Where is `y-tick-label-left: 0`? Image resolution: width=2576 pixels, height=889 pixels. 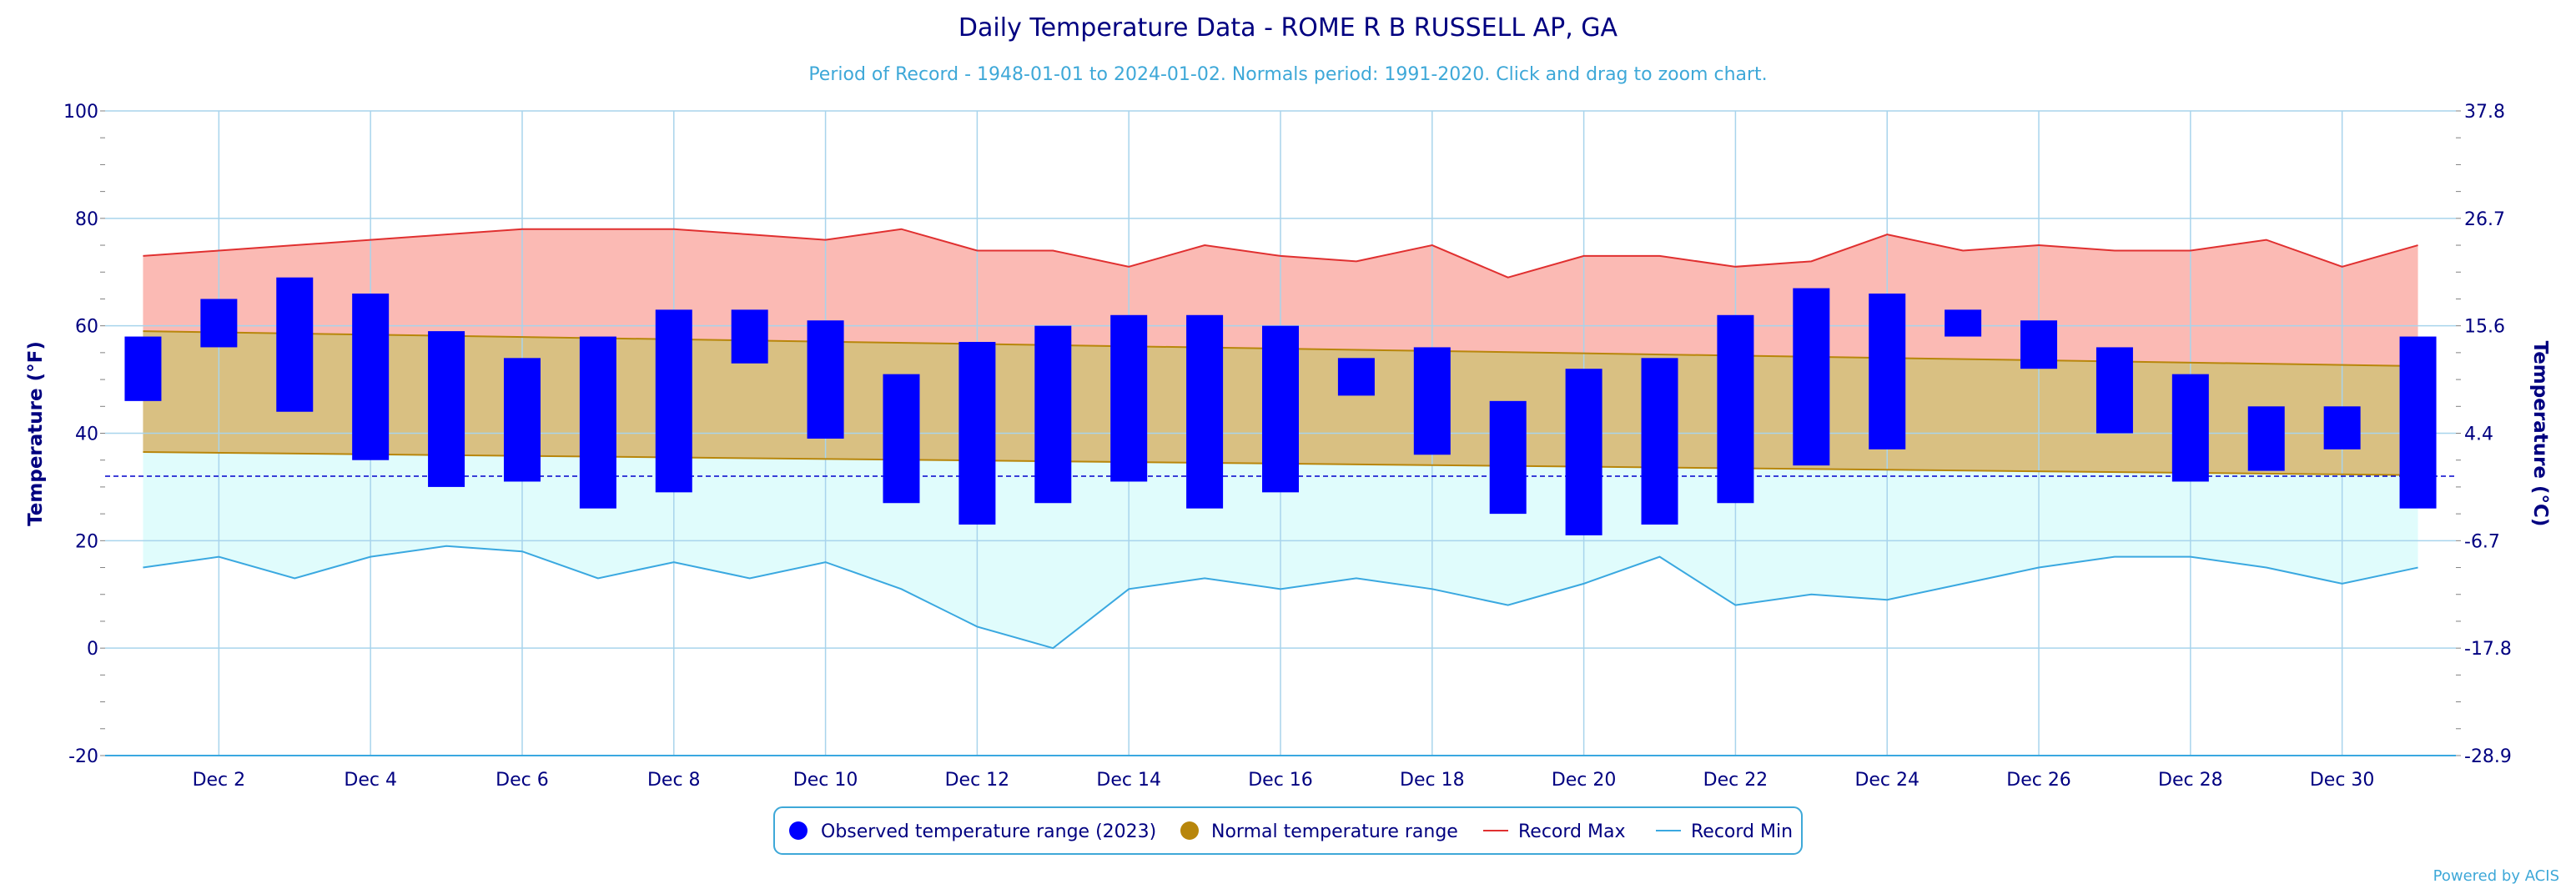 y-tick-label-left: 0 is located at coordinates (92, 649).